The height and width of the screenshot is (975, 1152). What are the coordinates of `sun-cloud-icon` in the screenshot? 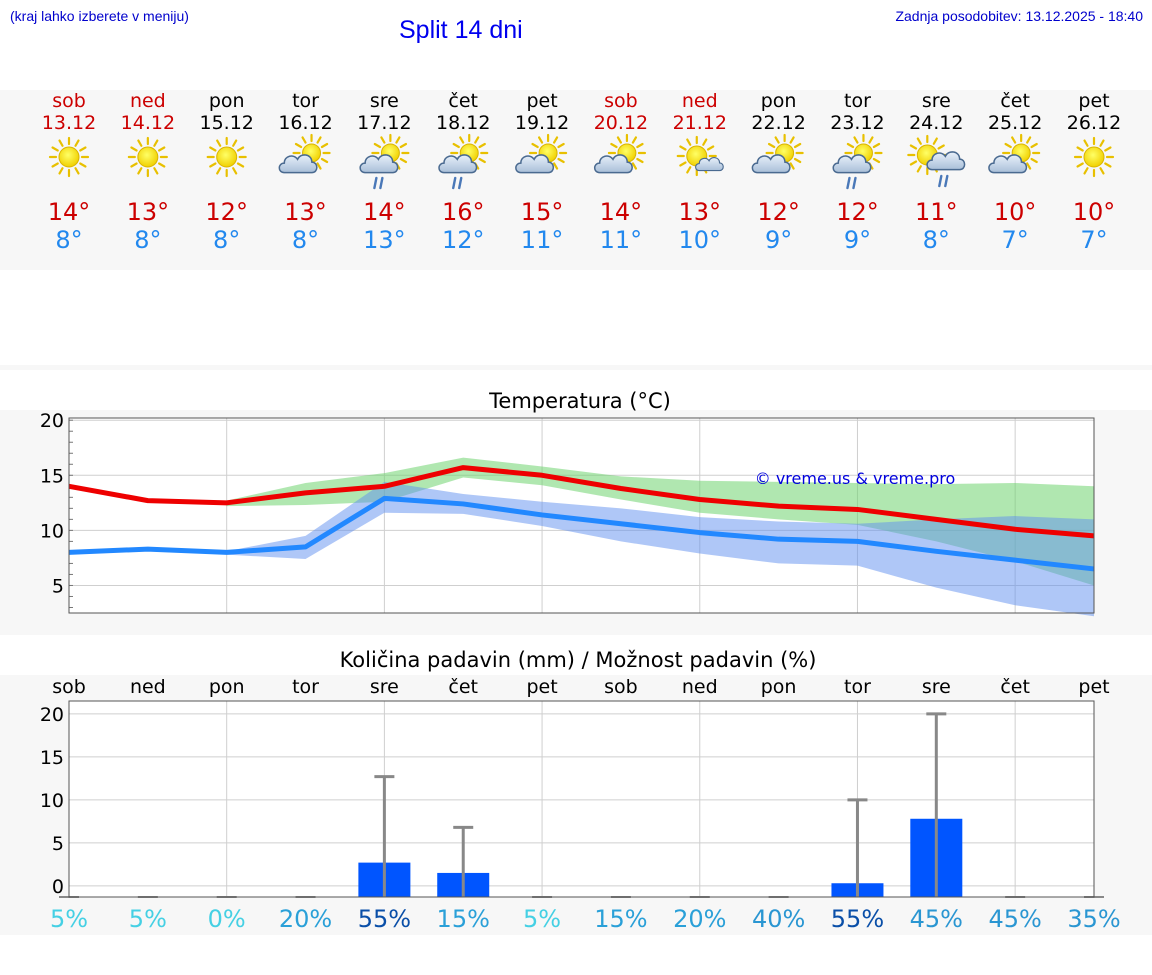 It's located at (620, 153).